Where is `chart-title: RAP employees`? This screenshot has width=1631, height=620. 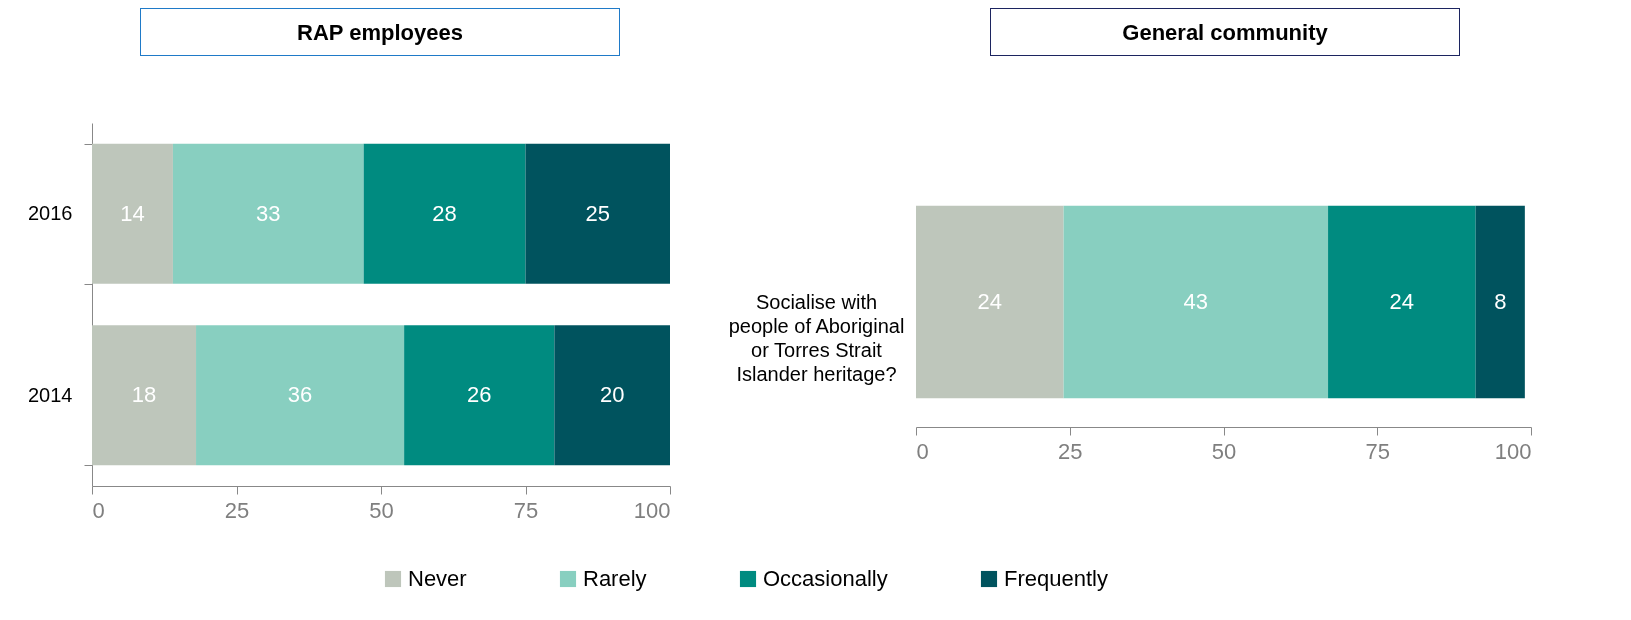
chart-title: RAP employees is located at coordinates (380, 32).